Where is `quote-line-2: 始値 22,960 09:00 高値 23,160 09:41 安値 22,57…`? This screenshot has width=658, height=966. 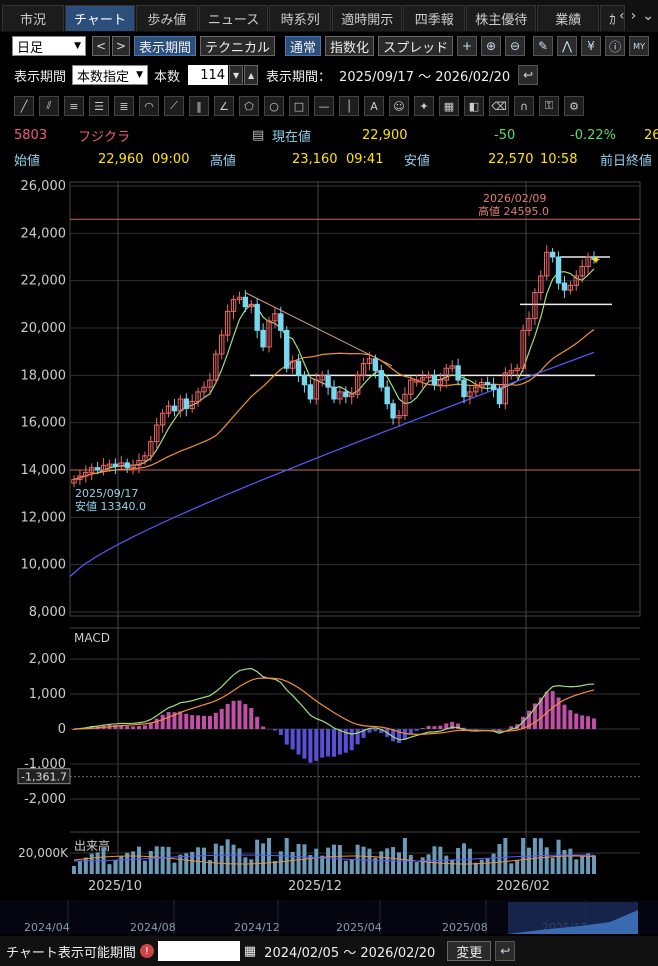 quote-line-2: 始値 22,960 09:00 高値 23,160 09:41 安値 22,57… is located at coordinates (329, 159).